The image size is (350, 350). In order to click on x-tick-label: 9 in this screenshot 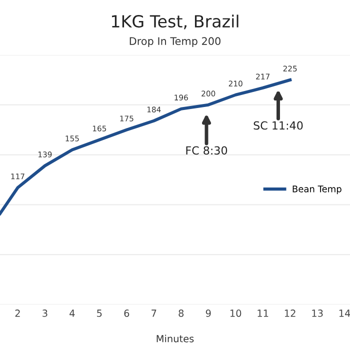, I will do `click(208, 313)`.